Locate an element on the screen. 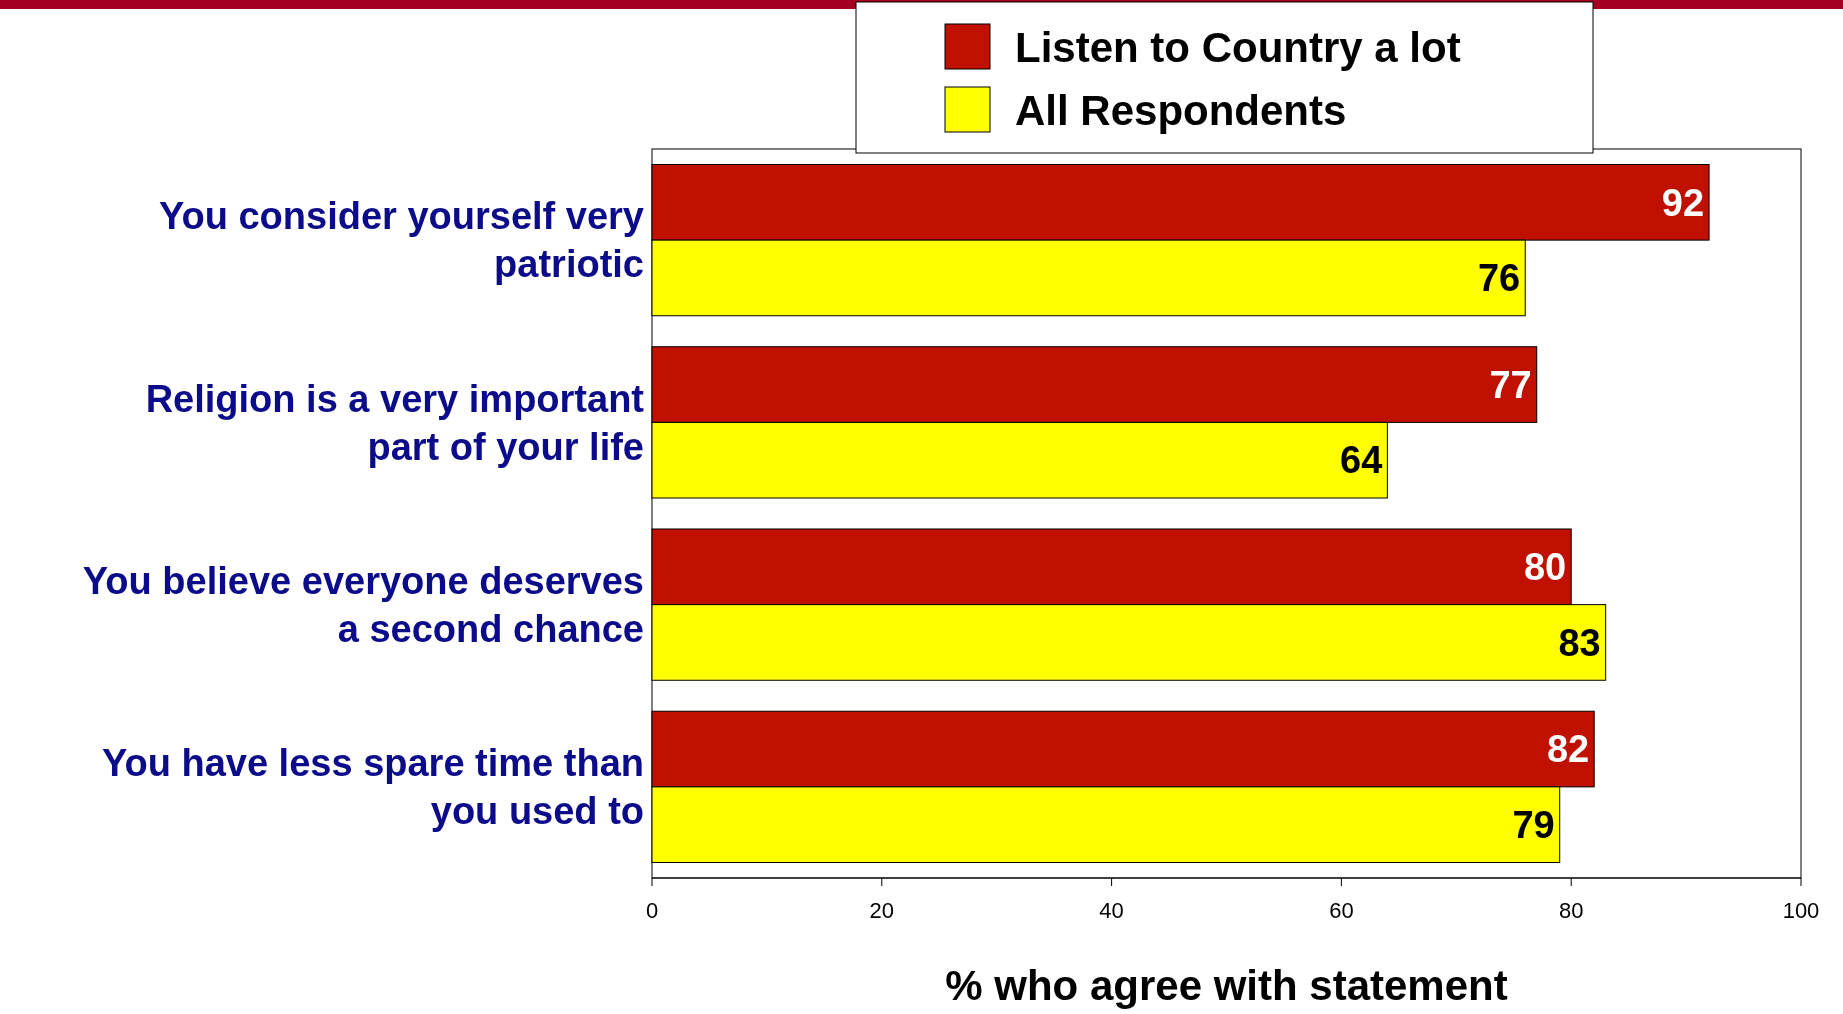  x-tick-label: 60 is located at coordinates (1341, 910).